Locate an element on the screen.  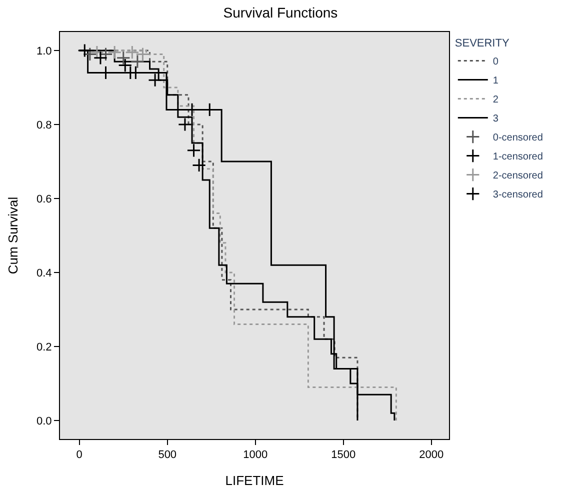
x-axis-title: LIFETIME is located at coordinates (254, 480).